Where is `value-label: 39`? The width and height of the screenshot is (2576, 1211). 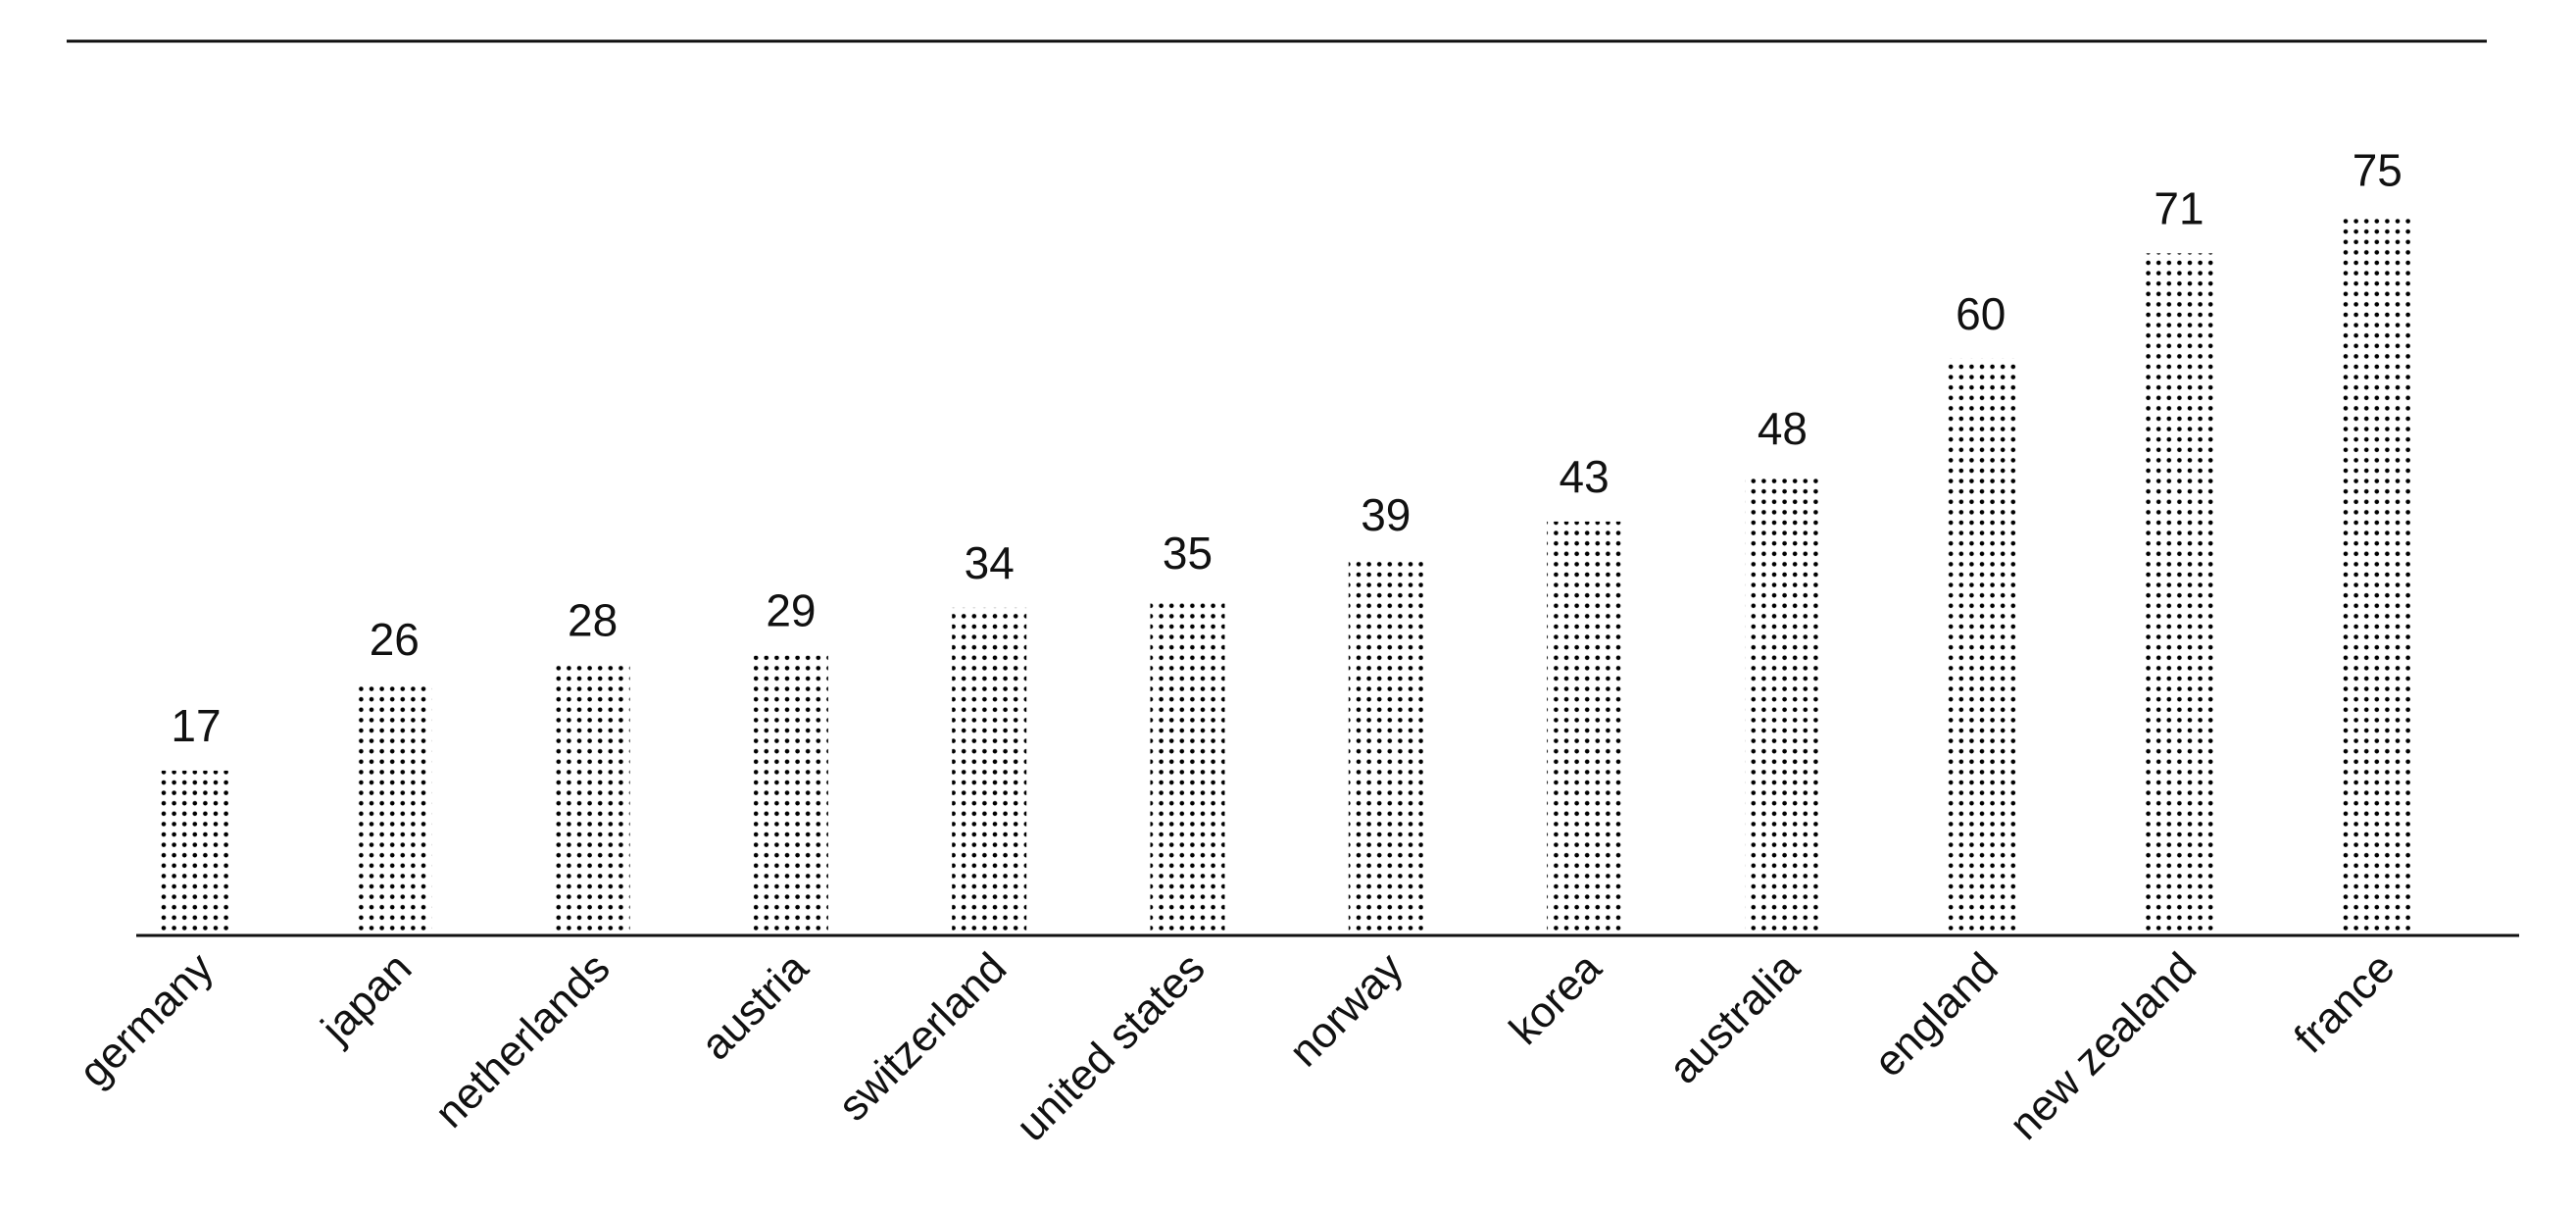 value-label: 39 is located at coordinates (1386, 514).